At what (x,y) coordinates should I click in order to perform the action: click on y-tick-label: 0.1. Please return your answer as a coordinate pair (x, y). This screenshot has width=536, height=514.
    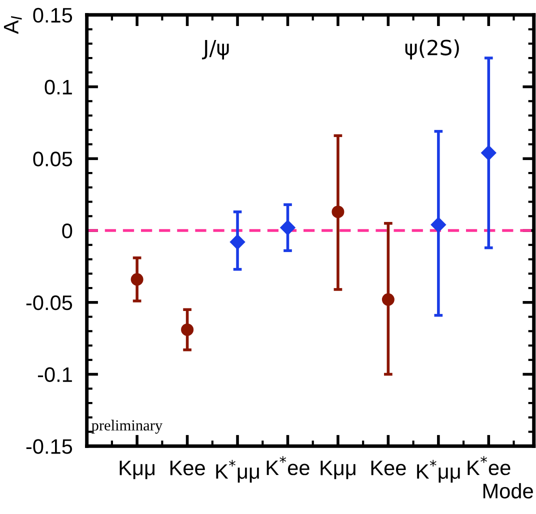
    Looking at the image, I should click on (58, 87).